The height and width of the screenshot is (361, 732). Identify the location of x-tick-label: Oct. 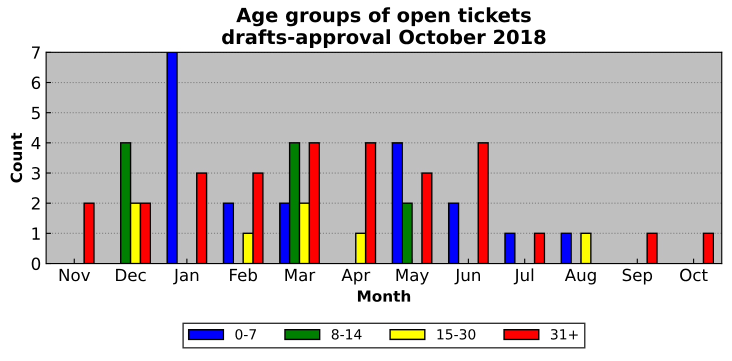
(694, 275).